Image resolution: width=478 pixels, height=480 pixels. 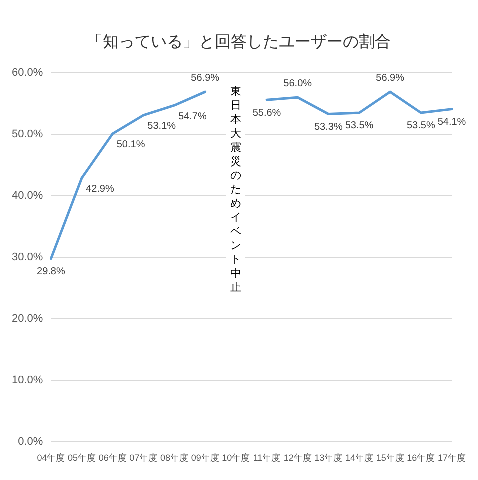 I want to click on data-label: 55.6%, so click(x=267, y=113).